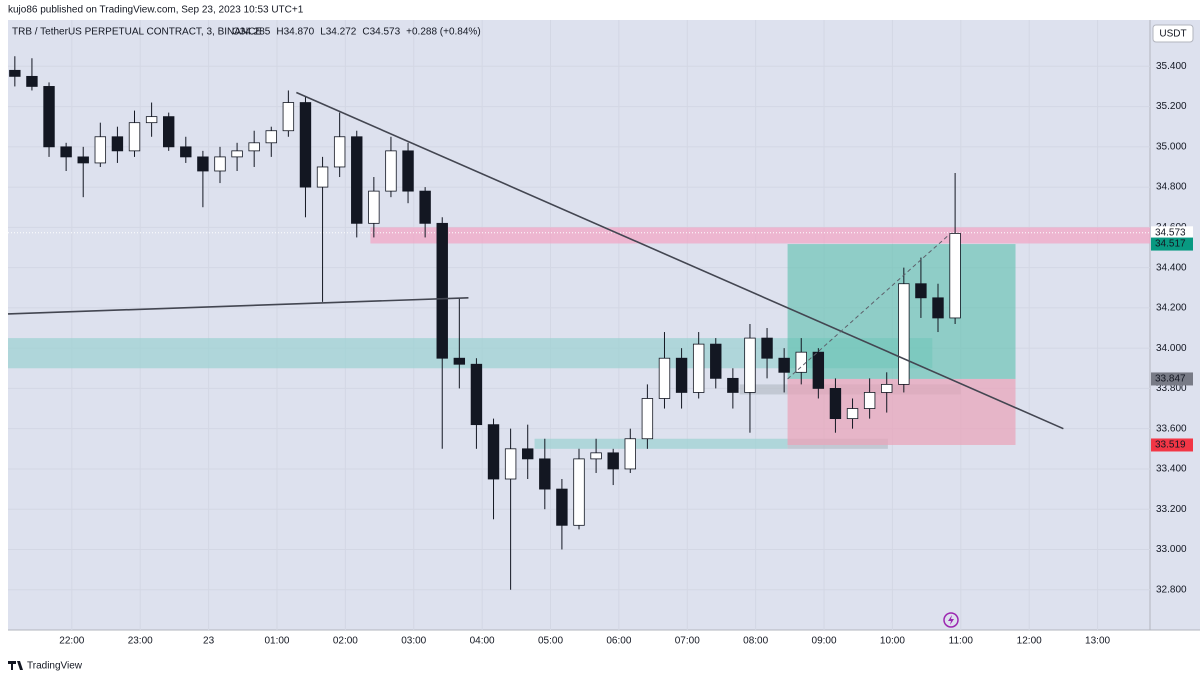 This screenshot has width=1200, height=679. I want to click on y-tick-label: 34.800, so click(1171, 187).